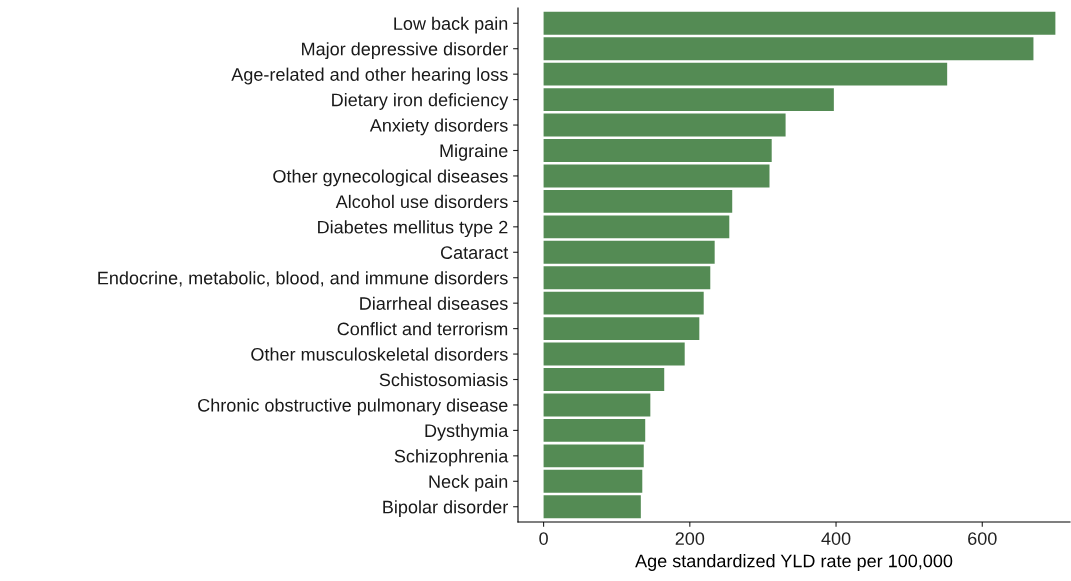 The image size is (1071, 581). I want to click on y-tick-label: Major depressive disorder, so click(405, 50).